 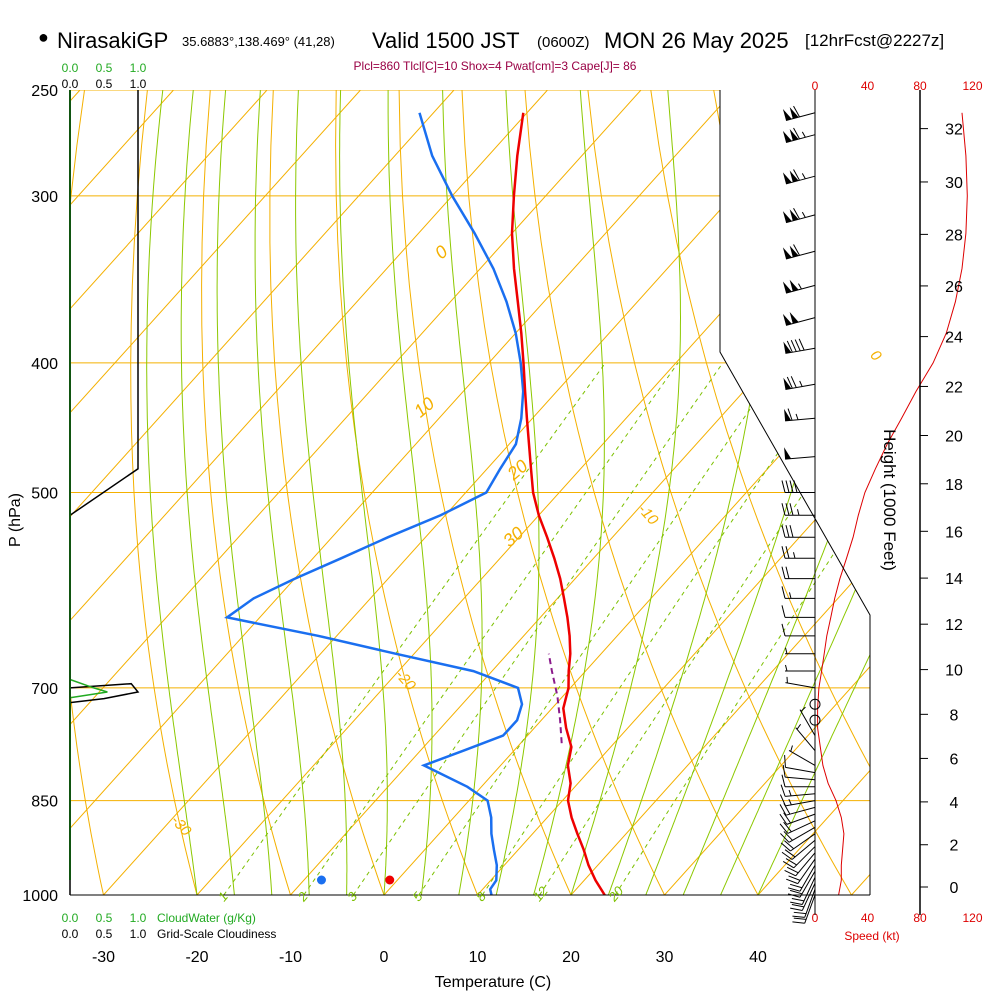 What do you see at coordinates (104, 68) in the screenshot?
I see `cloud-water-tick-top: 0.5` at bounding box center [104, 68].